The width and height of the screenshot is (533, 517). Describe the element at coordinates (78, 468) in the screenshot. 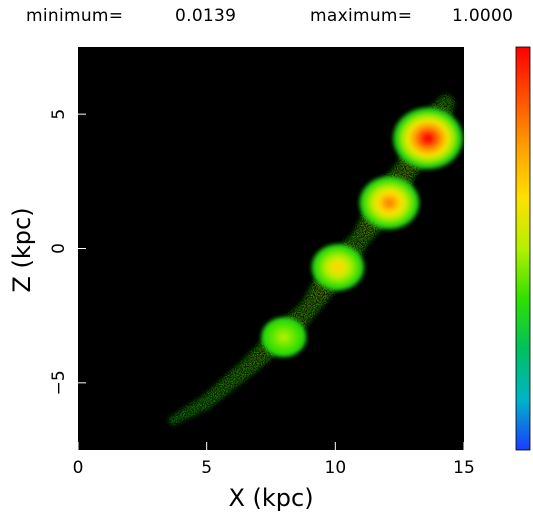

I see `x-tick-label: 0` at that location.